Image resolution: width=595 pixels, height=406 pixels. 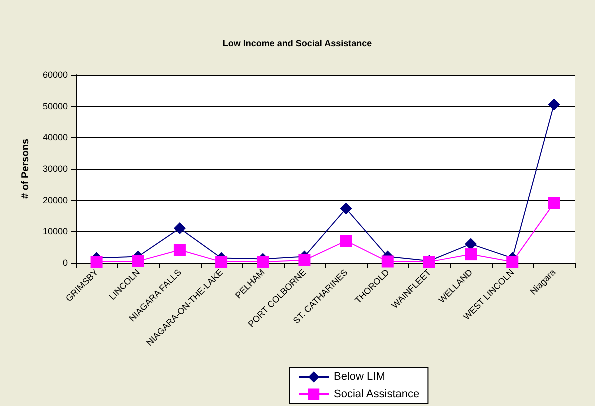 I want to click on y-tick-label: 10000, so click(x=55, y=231).